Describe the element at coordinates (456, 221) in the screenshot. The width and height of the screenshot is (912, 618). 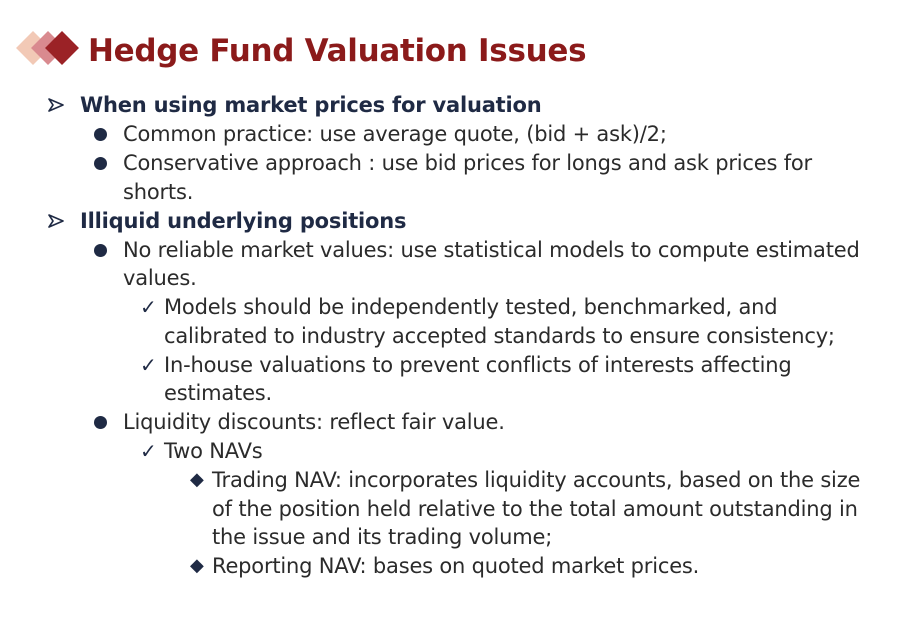
I see `section-heading-illiquid-positions: Illiquid underlying positions` at that location.